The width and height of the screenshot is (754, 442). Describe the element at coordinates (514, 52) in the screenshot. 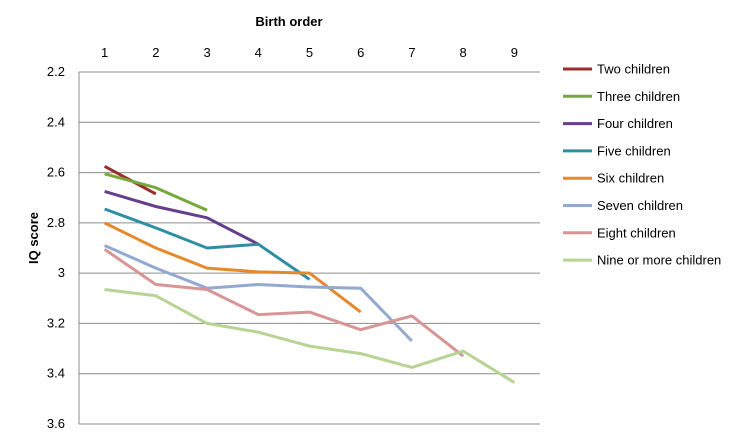

I see `x-tick-label: 9` at that location.